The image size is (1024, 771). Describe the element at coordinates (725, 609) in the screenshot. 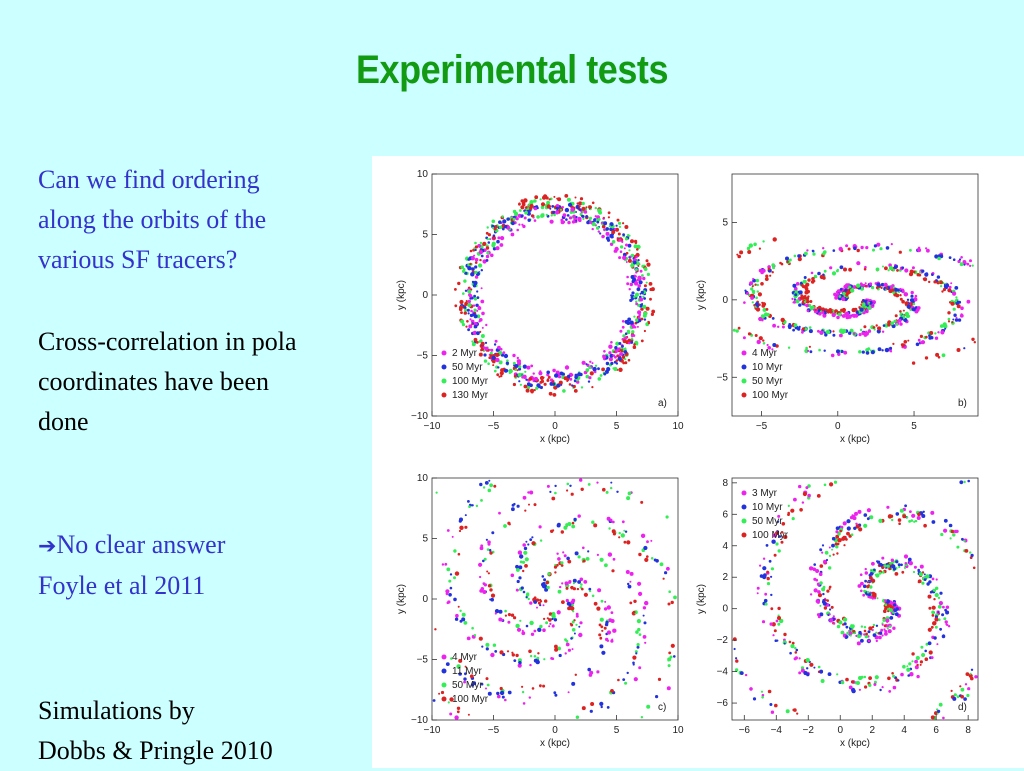

I see `y-tick-label: 0` at that location.